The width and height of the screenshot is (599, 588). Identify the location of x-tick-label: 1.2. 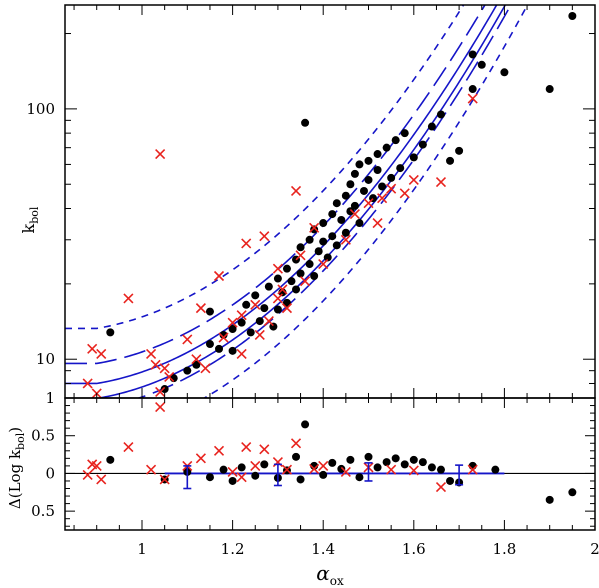
(233, 549).